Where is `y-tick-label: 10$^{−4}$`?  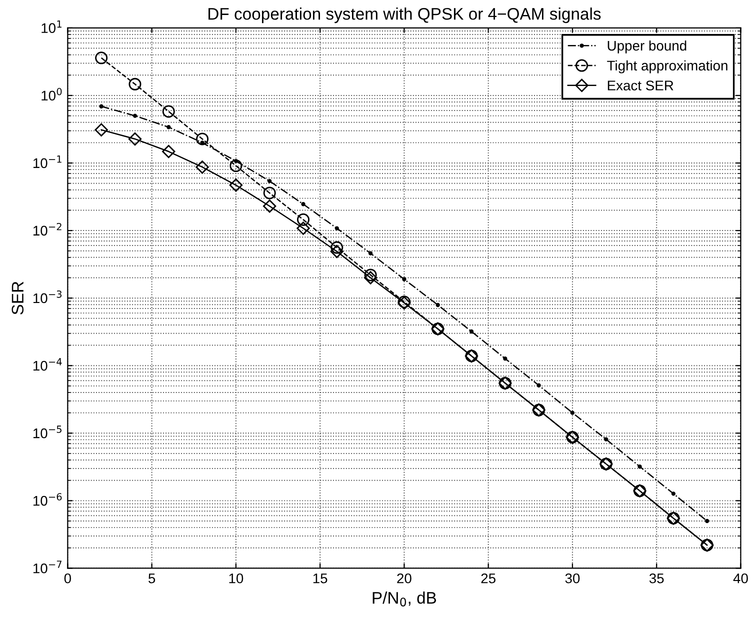 y-tick-label: 10$^{−4}$ is located at coordinates (47, 364).